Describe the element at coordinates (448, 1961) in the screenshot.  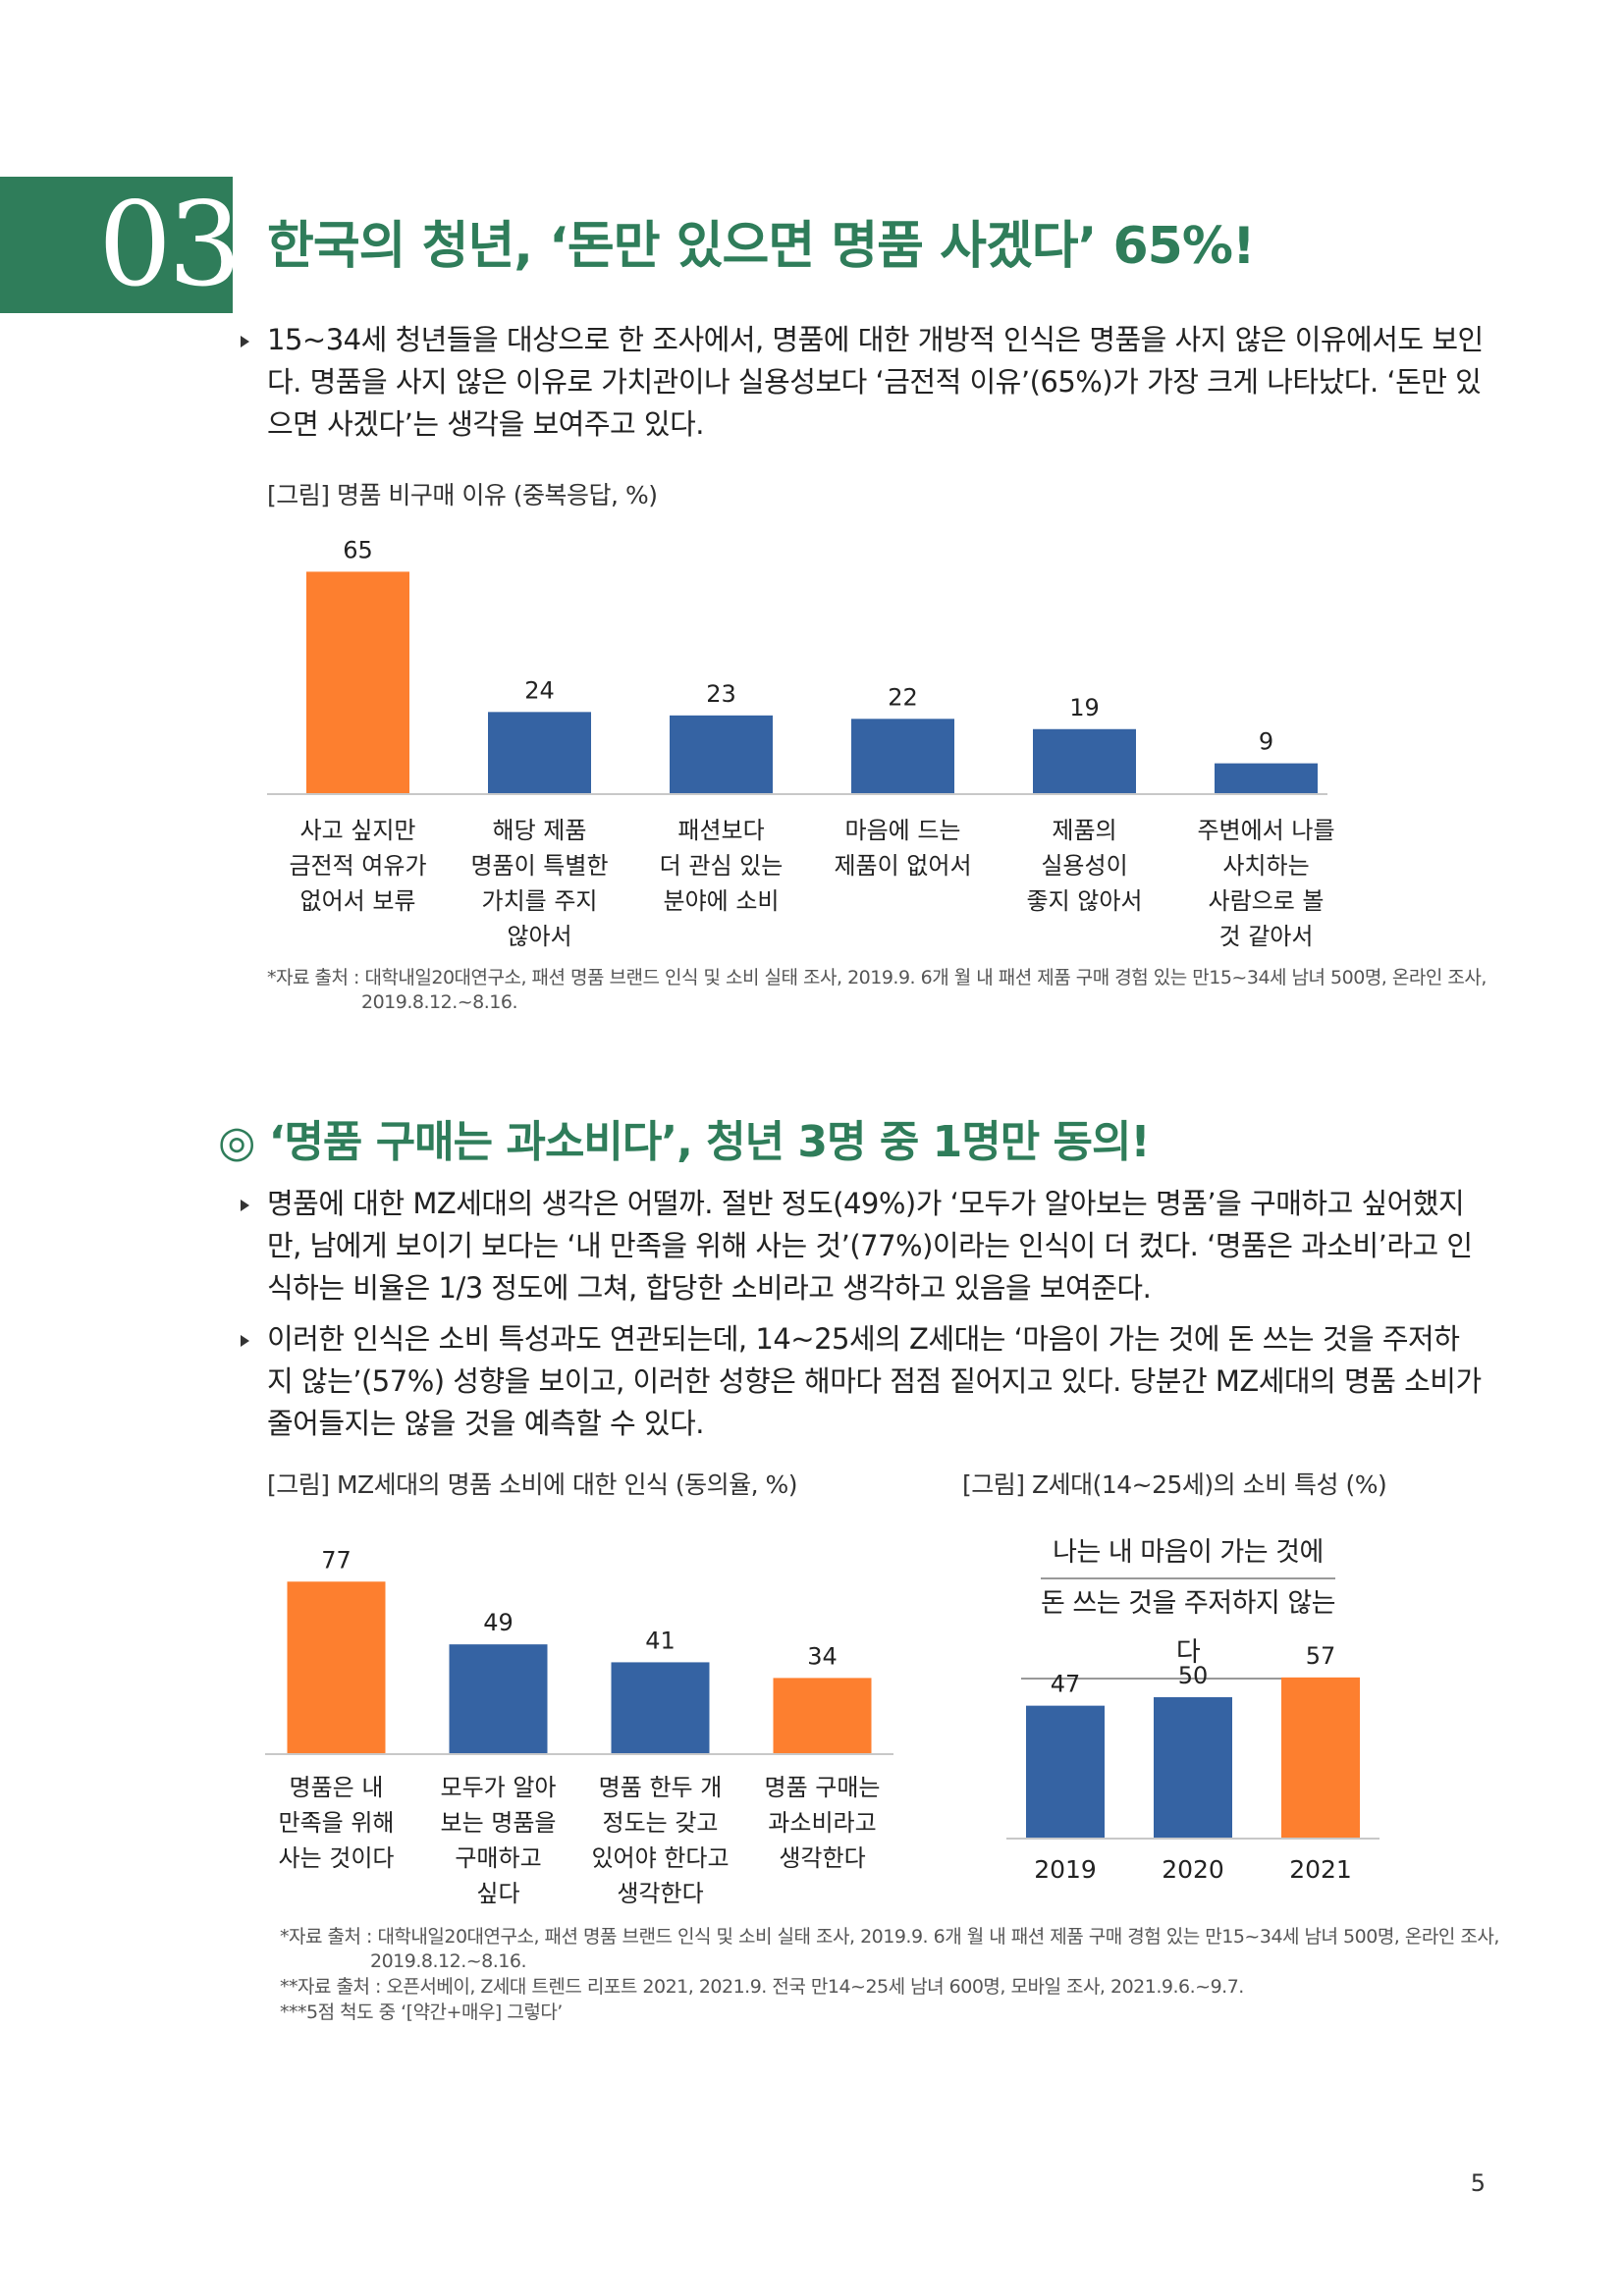
I see `chart2-source-line2: 2019.8.12.~8.16.` at that location.